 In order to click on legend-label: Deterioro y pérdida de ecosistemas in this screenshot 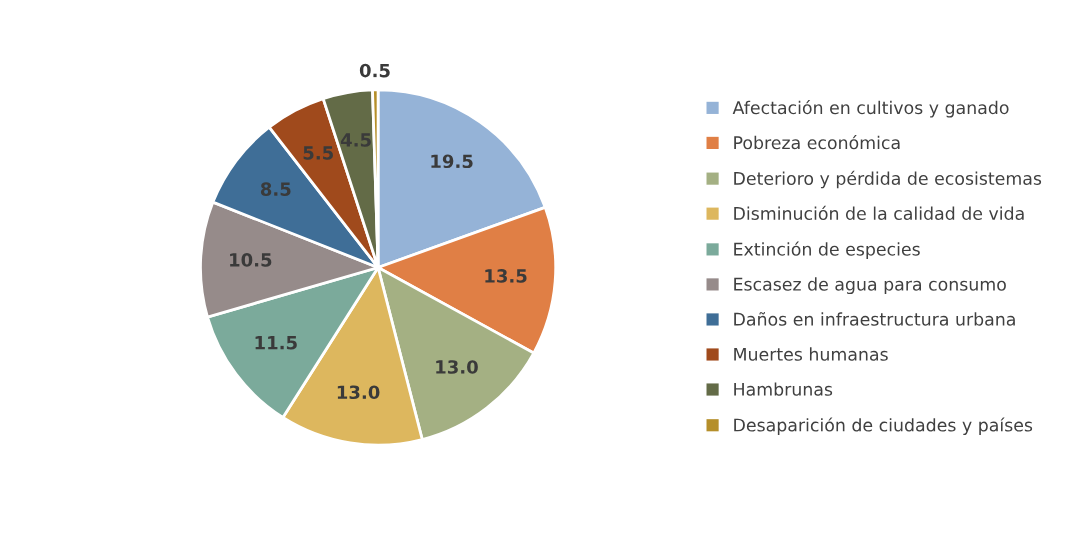, I will do `click(888, 179)`.